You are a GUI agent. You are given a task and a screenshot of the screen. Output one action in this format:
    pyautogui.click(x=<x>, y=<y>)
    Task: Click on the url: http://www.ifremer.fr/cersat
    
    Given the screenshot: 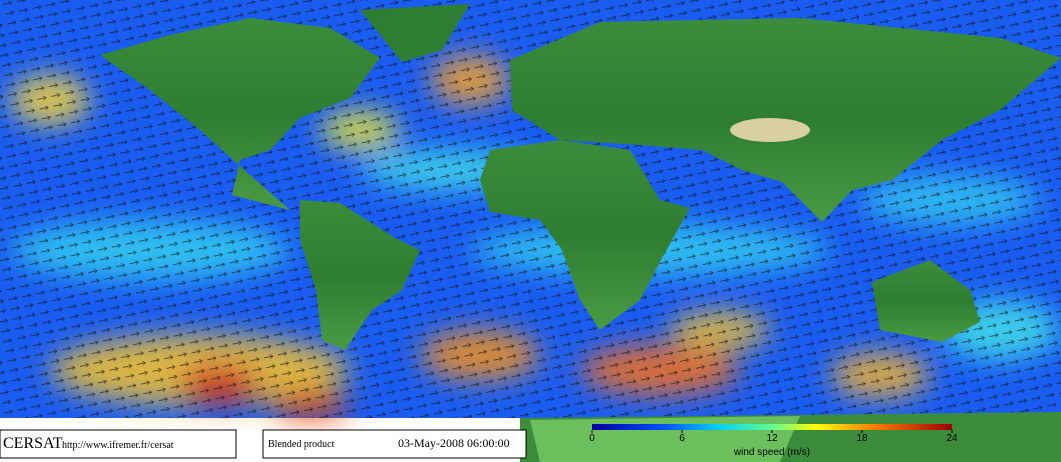 What is the action you would take?
    pyautogui.click(x=118, y=445)
    